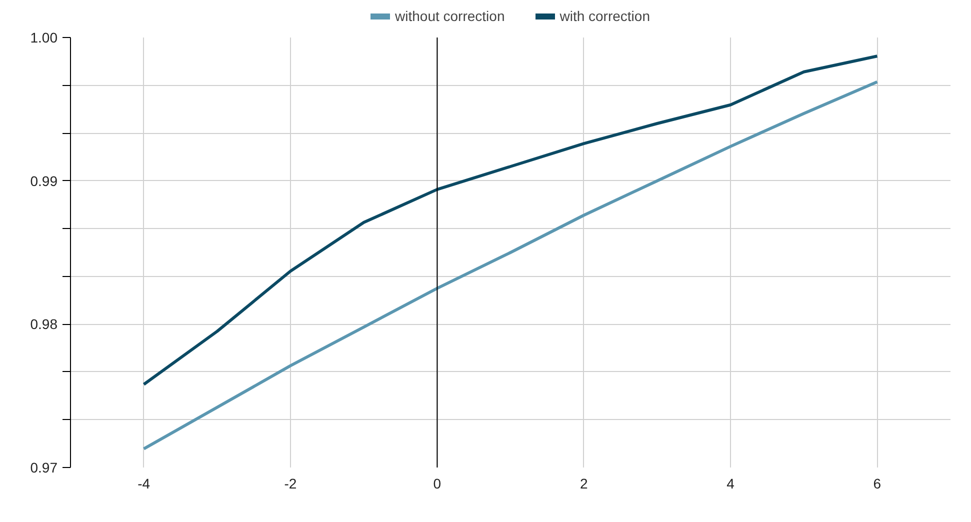  I want to click on y-tick-label: 0.99, so click(44, 180).